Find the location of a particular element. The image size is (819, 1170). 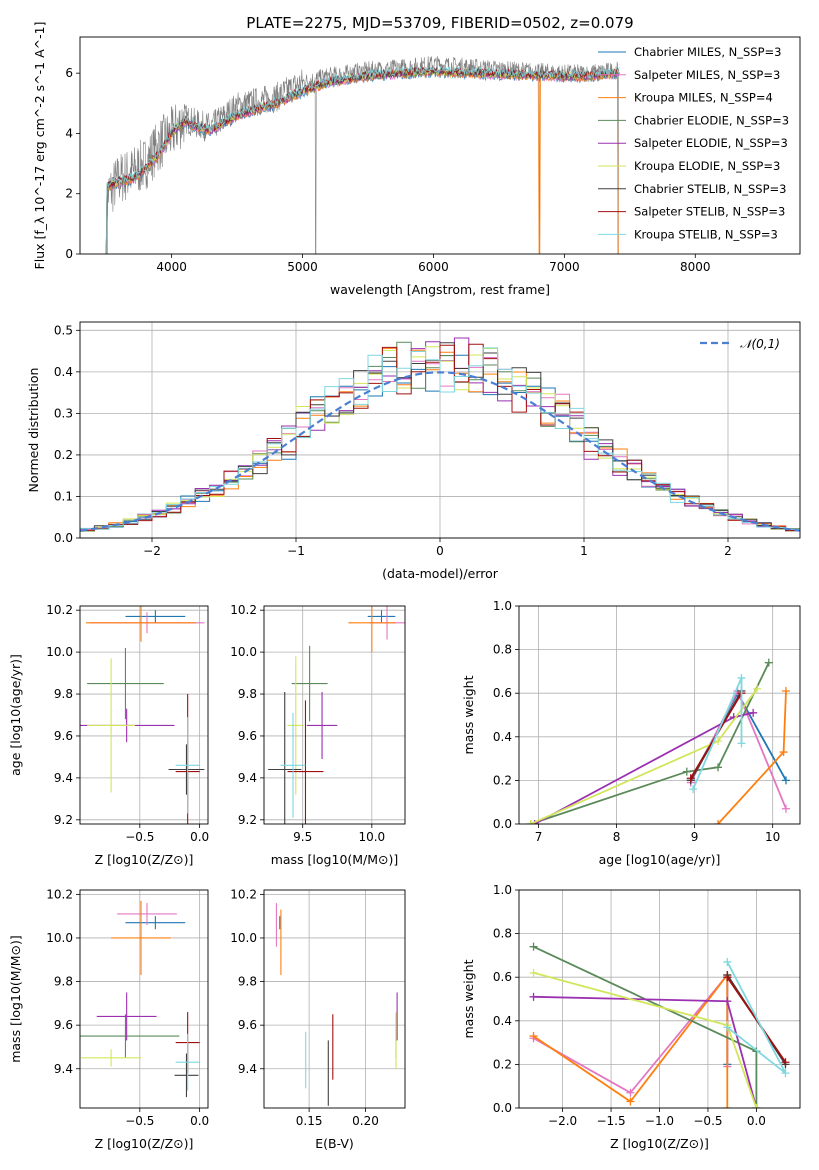

x-tick-label: 7000 is located at coordinates (564, 267).